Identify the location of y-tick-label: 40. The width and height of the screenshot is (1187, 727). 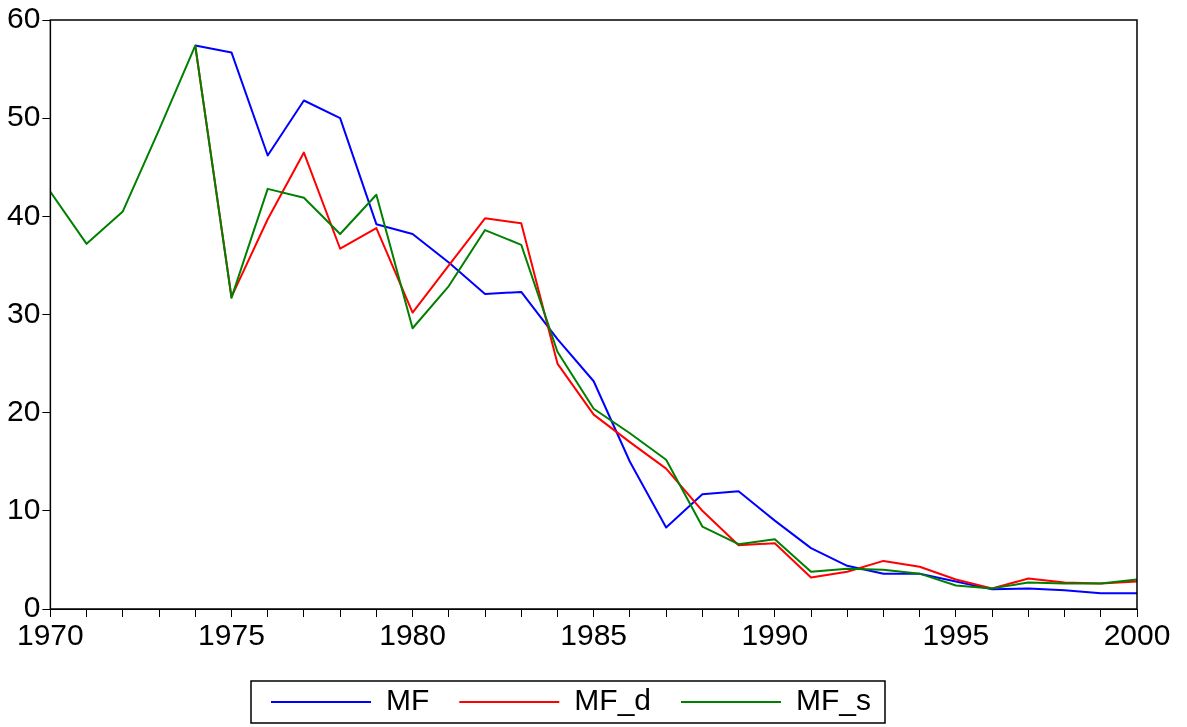
(23, 214).